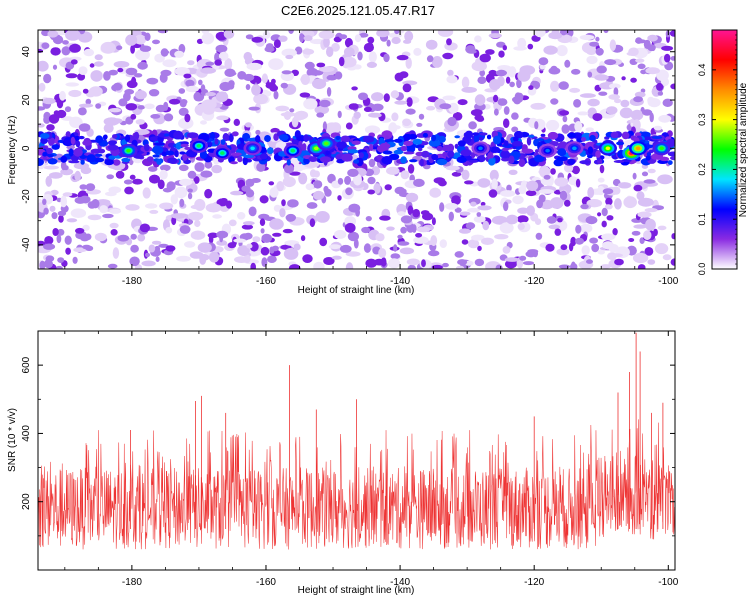 The image size is (750, 600). I want to click on y-tick-label: -40, so click(26, 244).